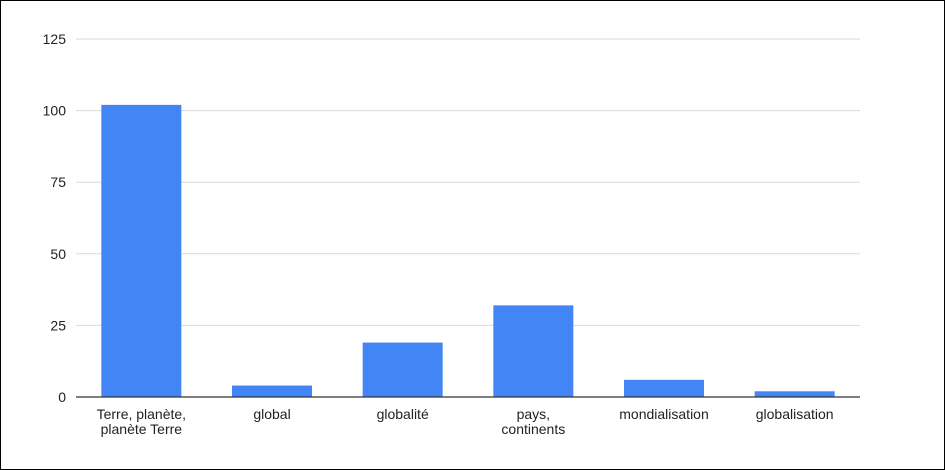 Image resolution: width=945 pixels, height=470 pixels. What do you see at coordinates (58, 254) in the screenshot?
I see `y-tick-label: 50` at bounding box center [58, 254].